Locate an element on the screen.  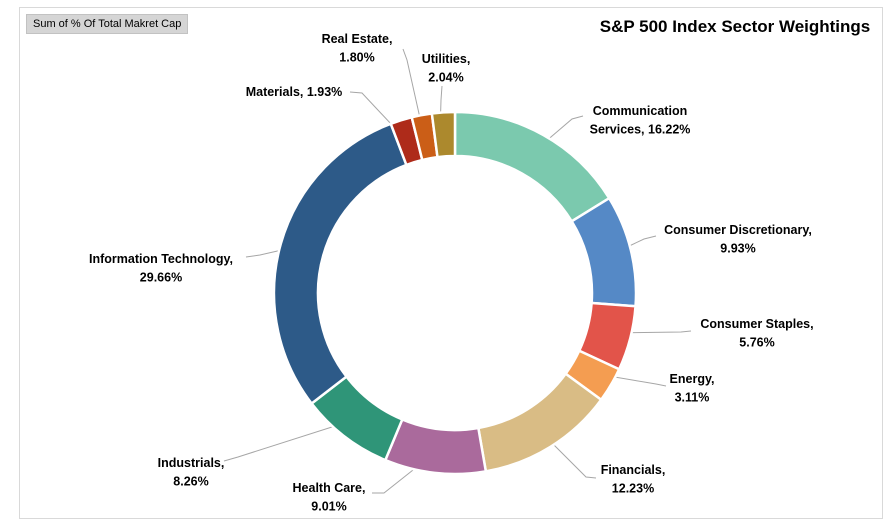
pie-slice-health-care is located at coordinates (435, 446).